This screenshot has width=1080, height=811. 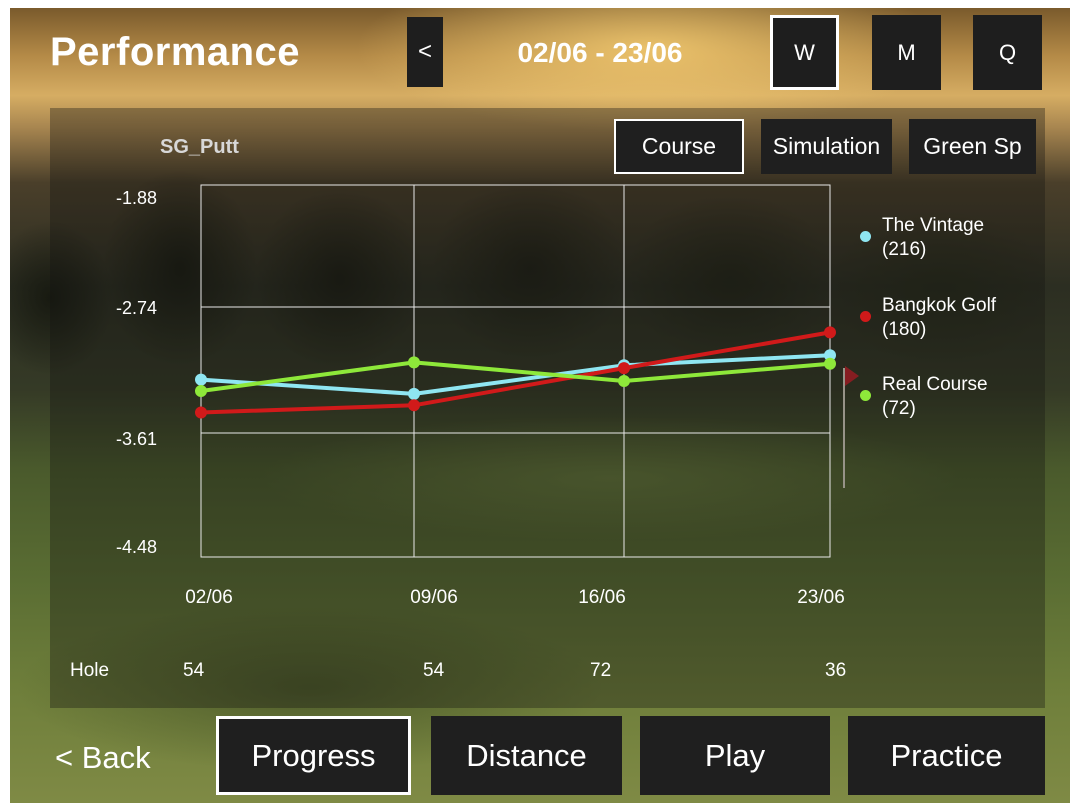 I want to click on hole-count: 36, so click(x=836, y=670).